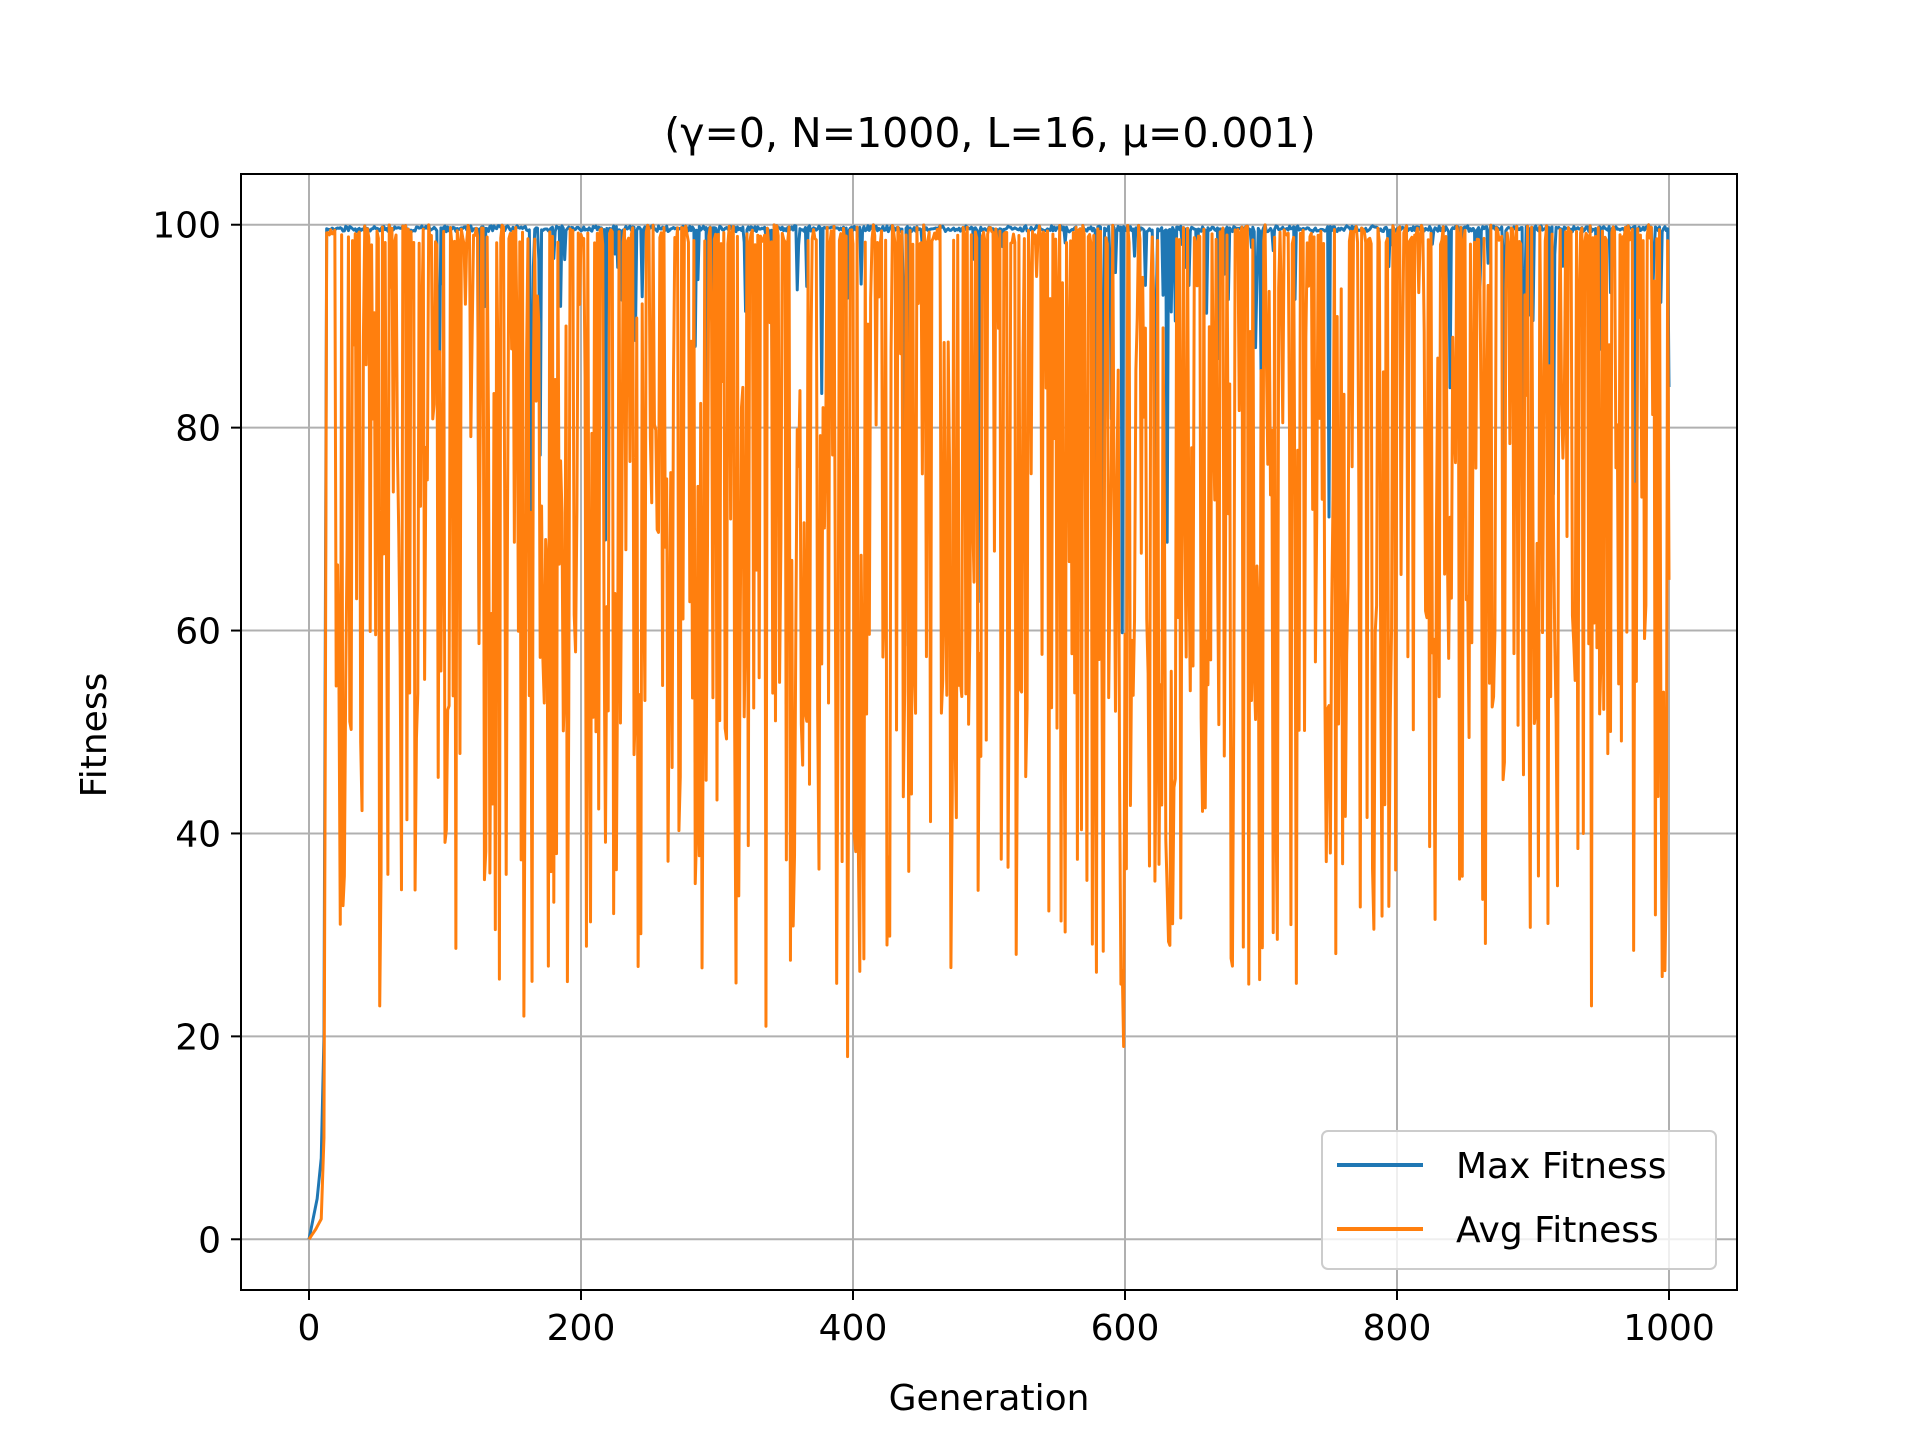 This screenshot has height=1440, width=1920. What do you see at coordinates (198, 632) in the screenshot?
I see `y-tick-label: 60` at bounding box center [198, 632].